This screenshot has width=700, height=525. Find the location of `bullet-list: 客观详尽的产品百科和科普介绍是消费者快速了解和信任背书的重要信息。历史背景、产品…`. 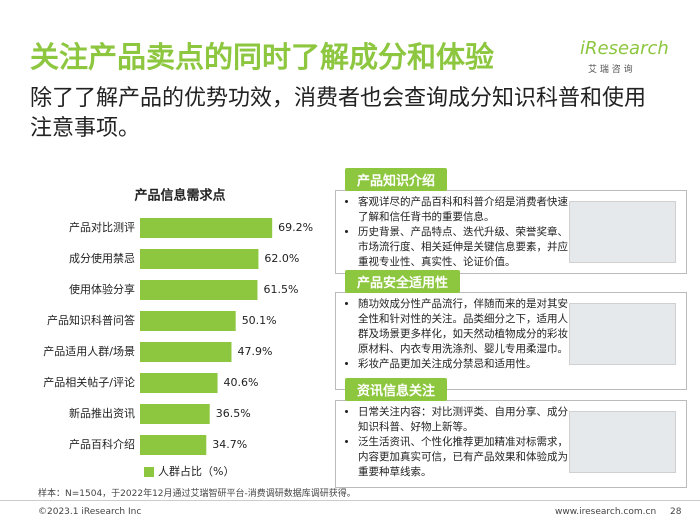

bullet-list: 客观详尽的产品百科和科普介绍是消费者快速了解和信任背书的重要信息。历史背景、产品… is located at coordinates (452, 232).